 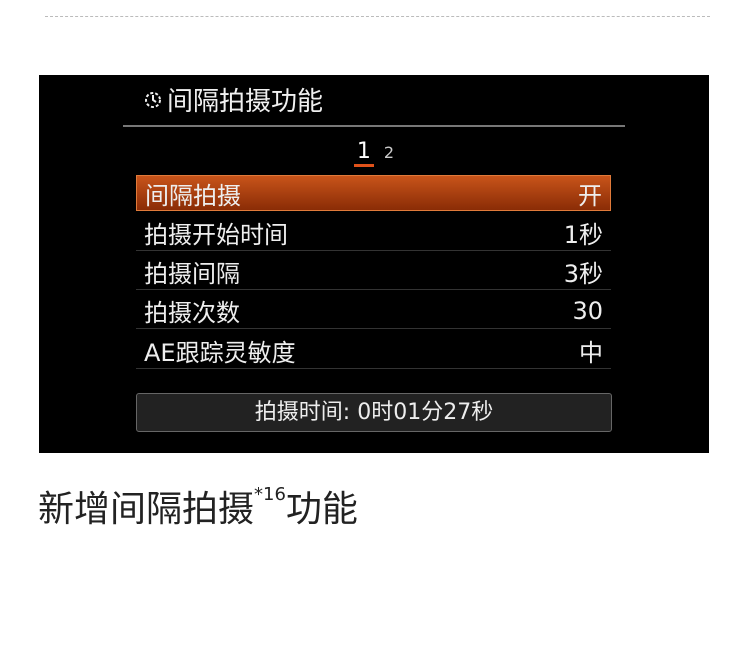 What do you see at coordinates (374, 126) in the screenshot?
I see `title-divider` at bounding box center [374, 126].